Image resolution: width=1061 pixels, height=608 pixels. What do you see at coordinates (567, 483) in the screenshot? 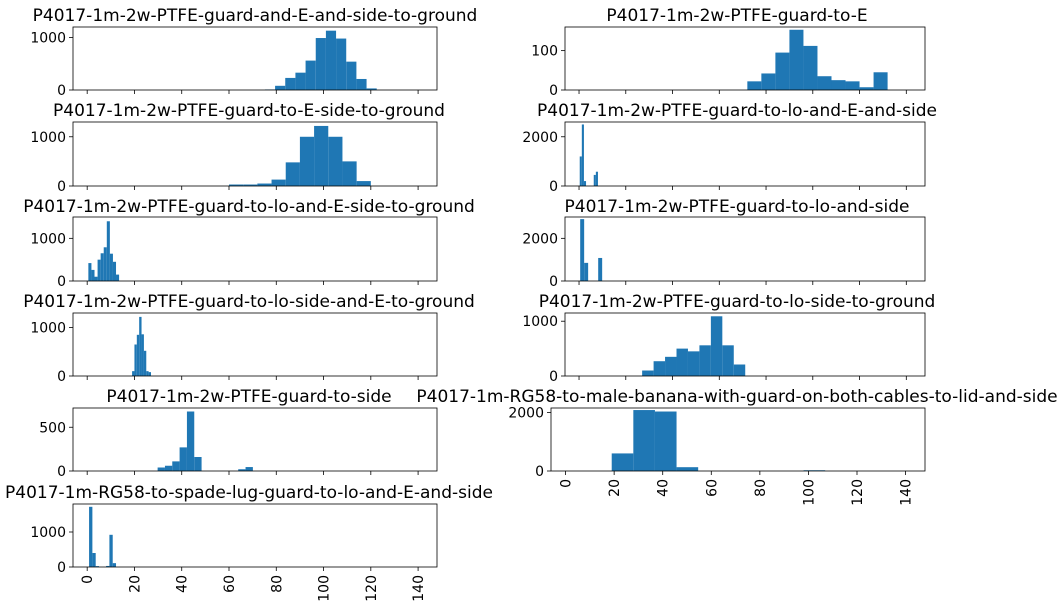
I see `x-tick-label: 0` at bounding box center [567, 483].